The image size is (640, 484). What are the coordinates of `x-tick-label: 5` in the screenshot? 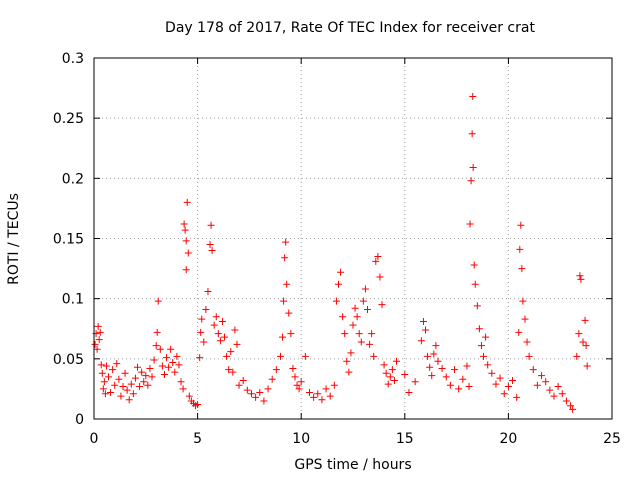 It's located at (197, 439).